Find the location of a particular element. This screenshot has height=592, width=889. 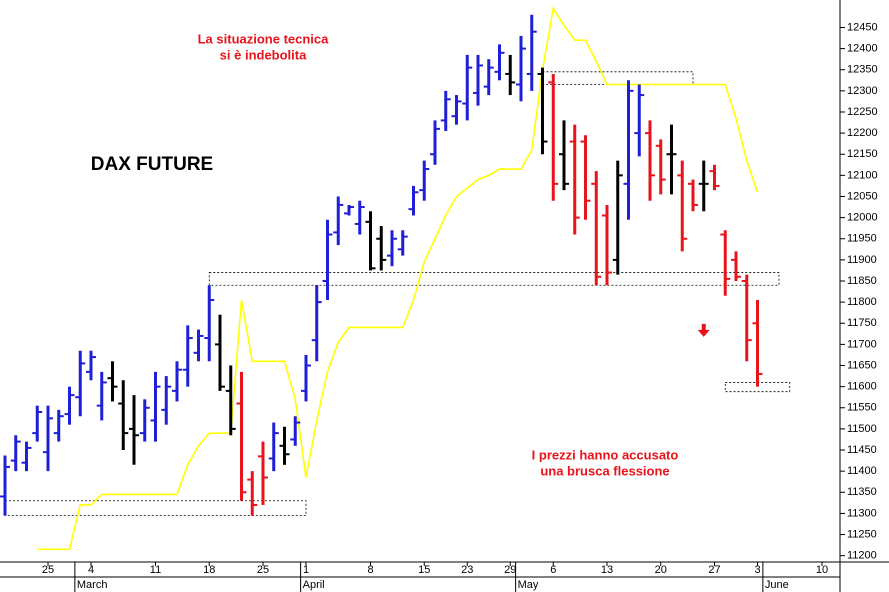

annotation: si è indebolita is located at coordinates (263, 54).